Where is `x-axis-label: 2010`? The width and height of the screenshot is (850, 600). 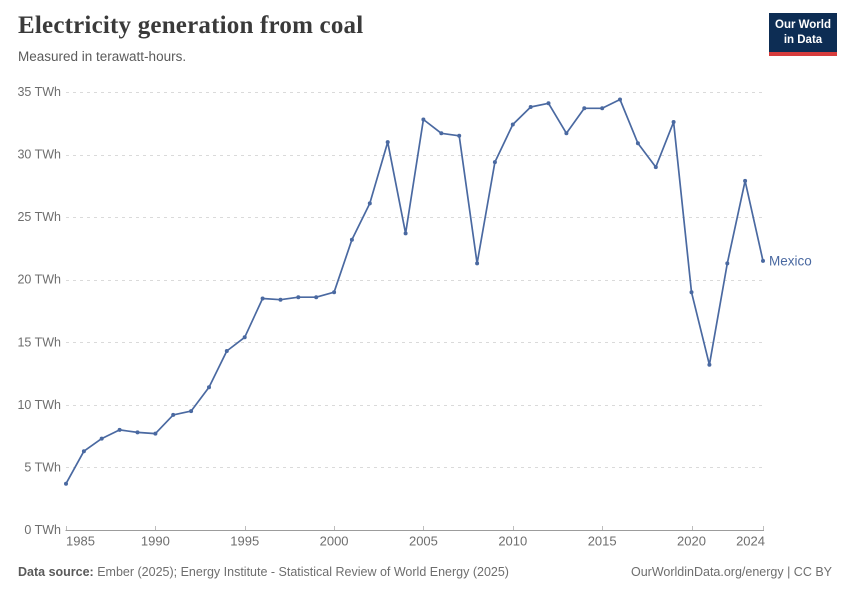 x-axis-label: 2010 is located at coordinates (512, 541).